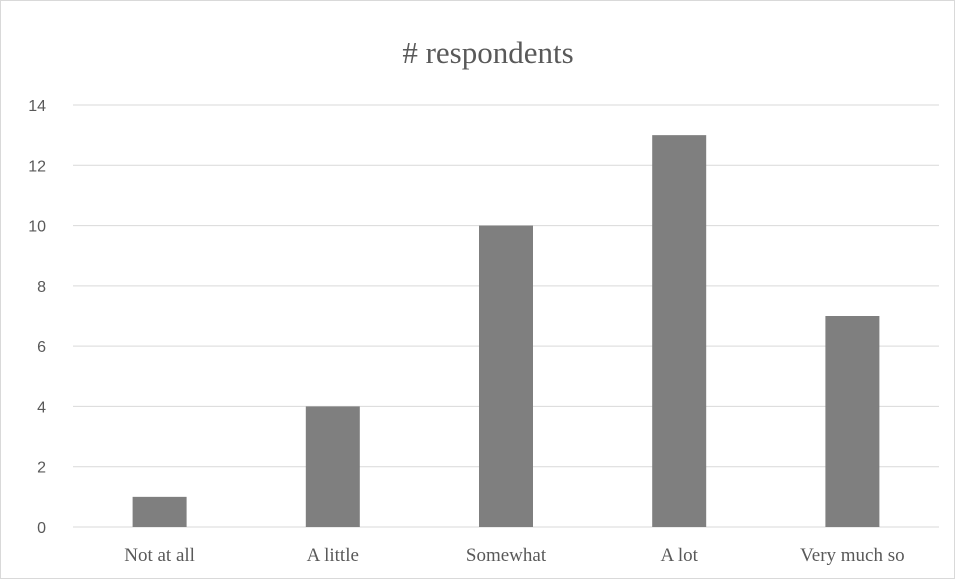  What do you see at coordinates (37, 227) in the screenshot?
I see `y-tick-label: 10` at bounding box center [37, 227].